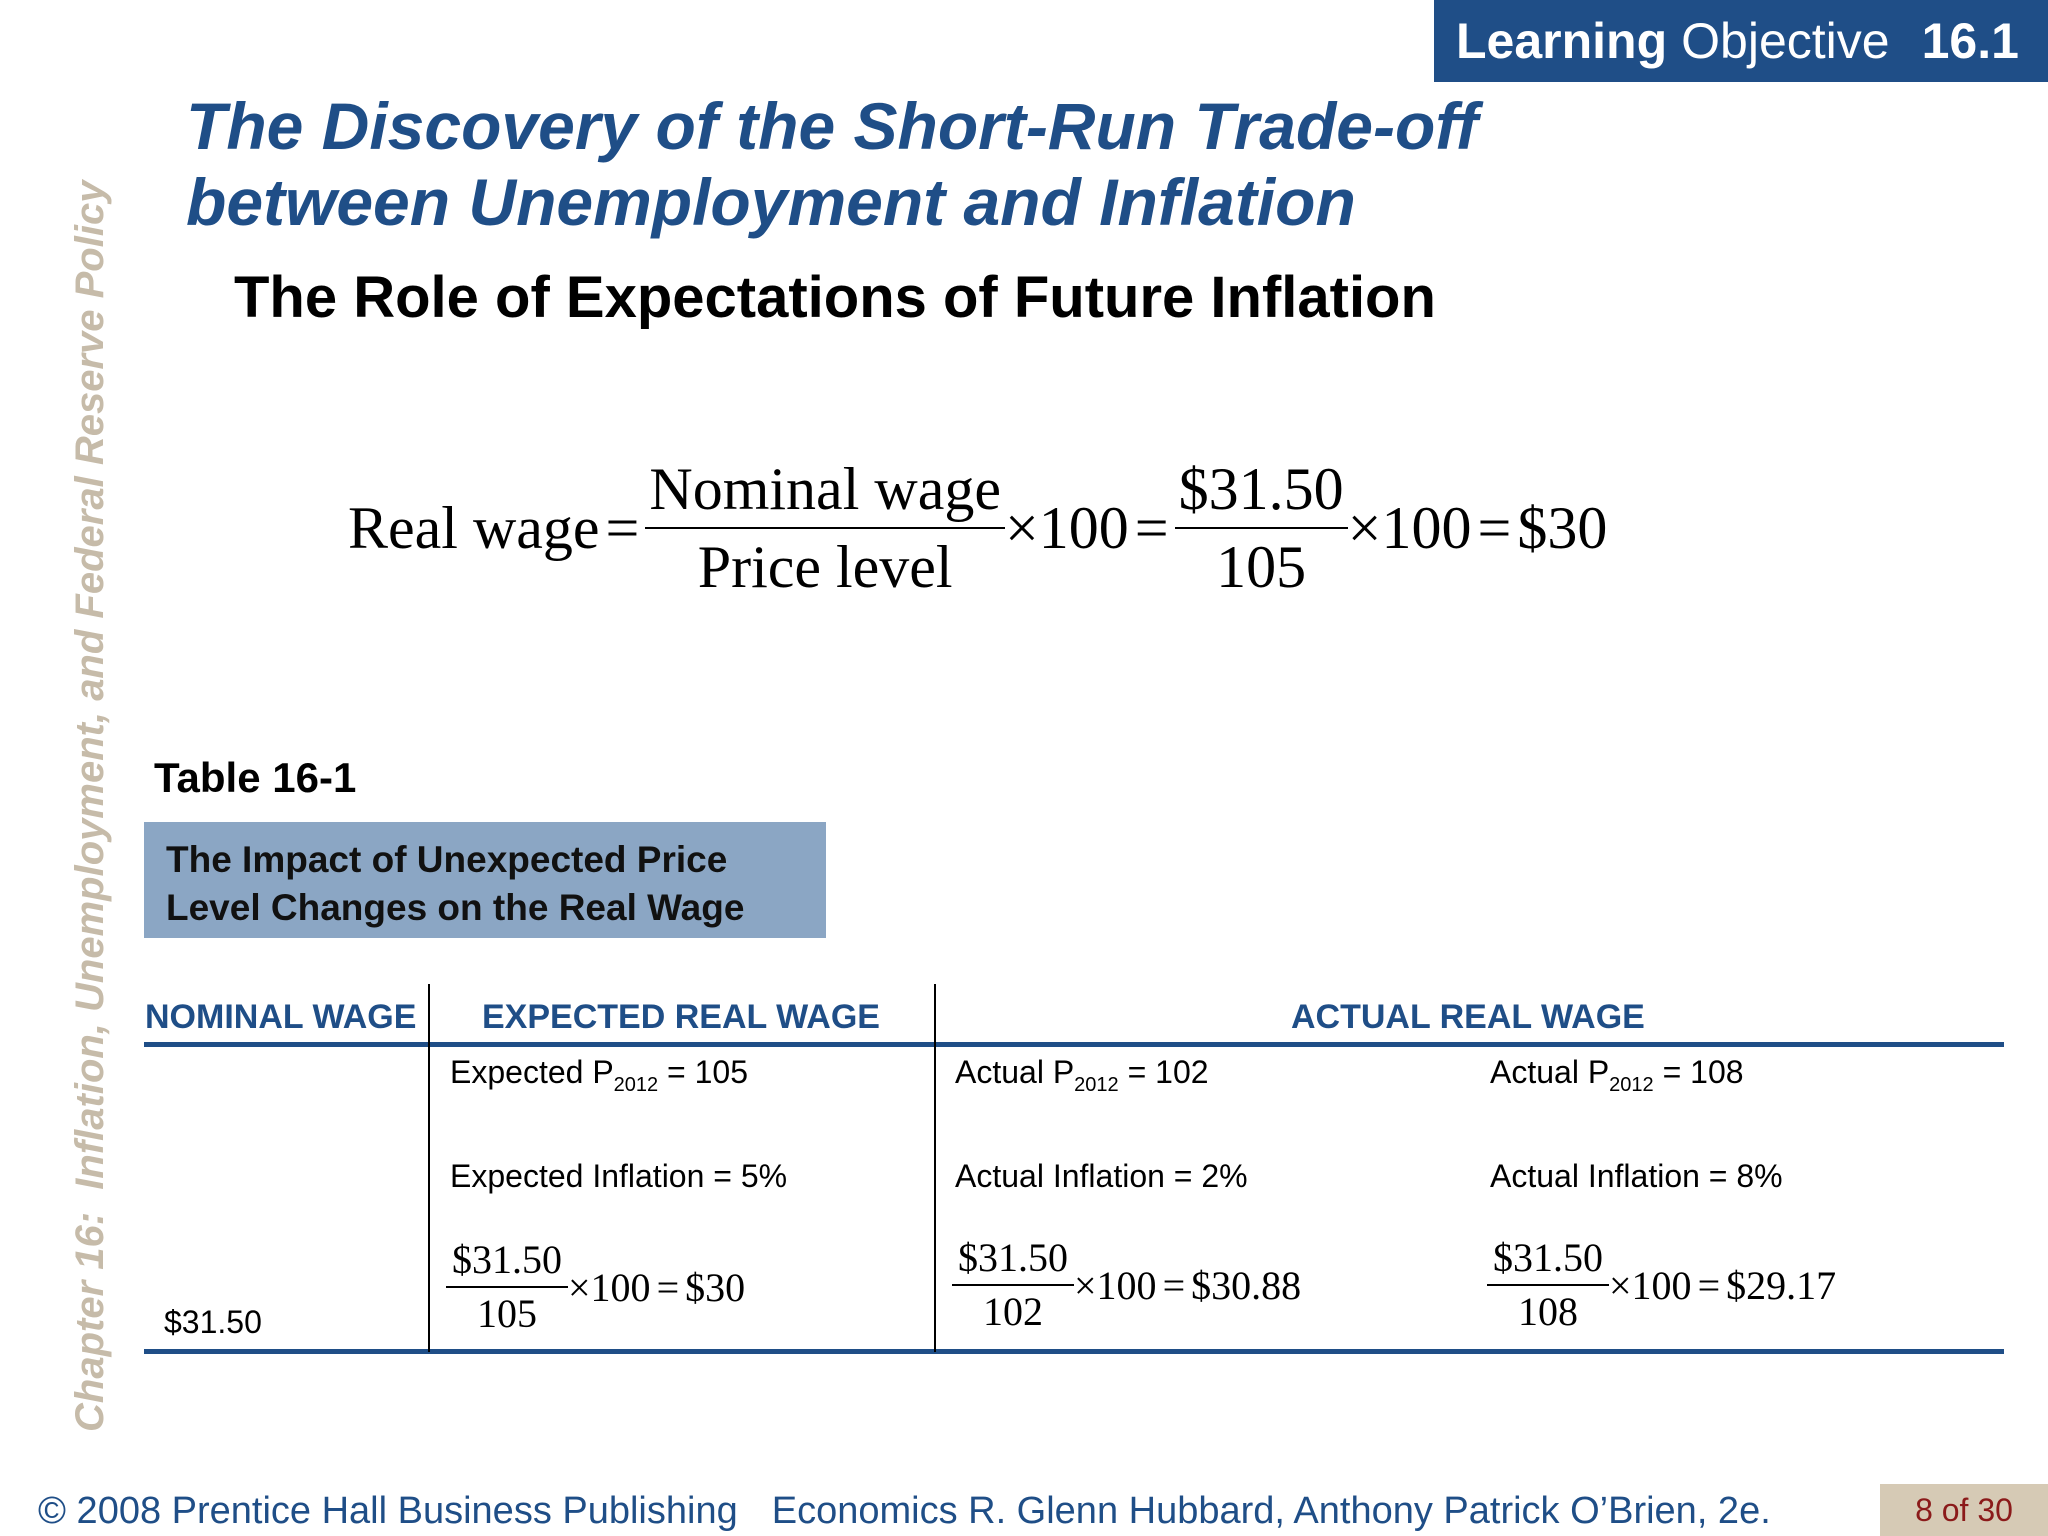  I want to click on footer-copyright: © 2008 Prentice Hall Business Publishing, so click(388, 1511).